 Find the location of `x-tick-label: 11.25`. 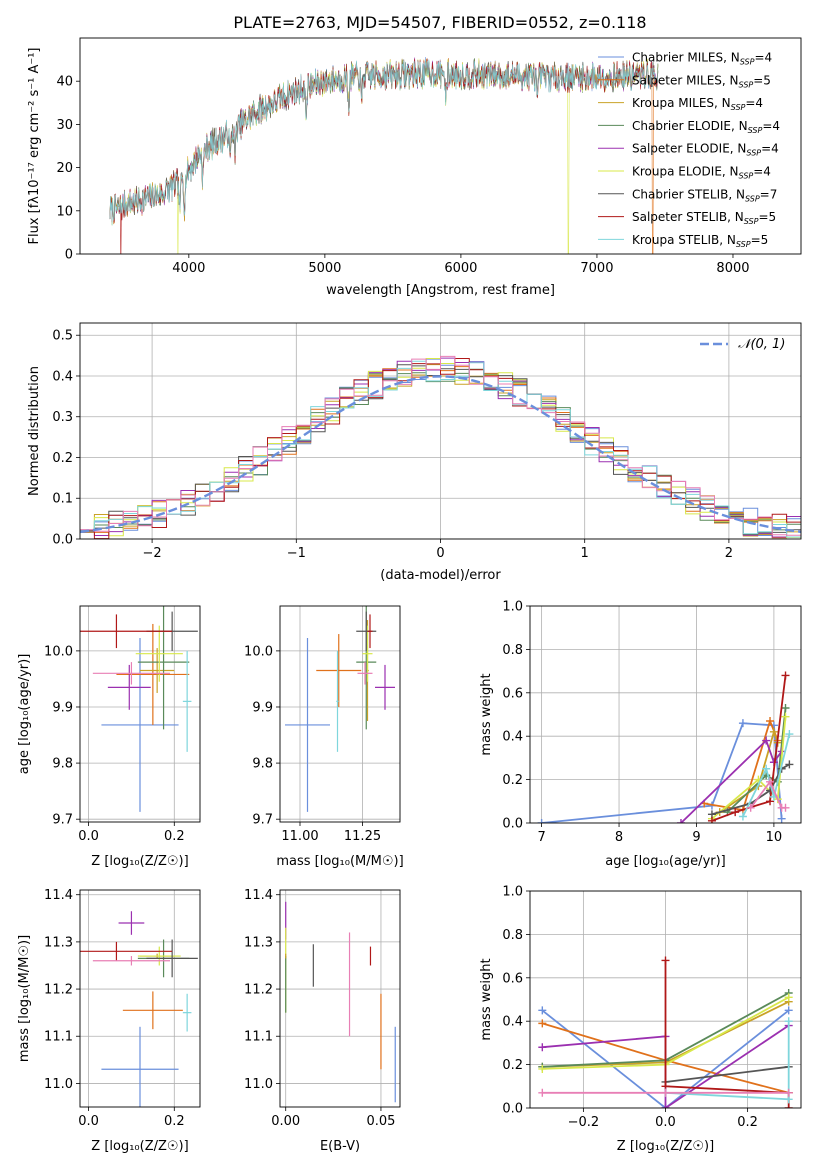

x-tick-label: 11.25 is located at coordinates (362, 836).